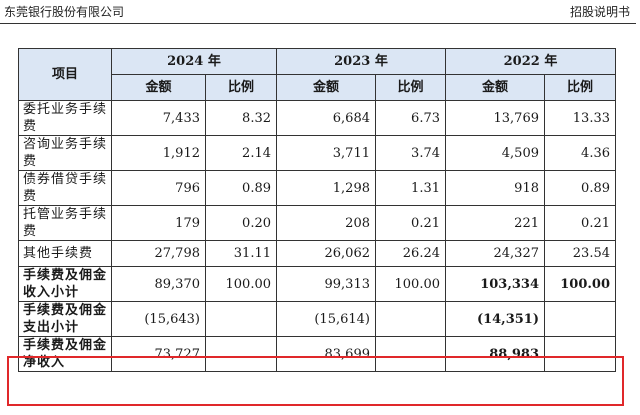 The image size is (640, 415). Describe the element at coordinates (495, 253) in the screenshot. I see `cell-amount-2022: 24,327` at that location.